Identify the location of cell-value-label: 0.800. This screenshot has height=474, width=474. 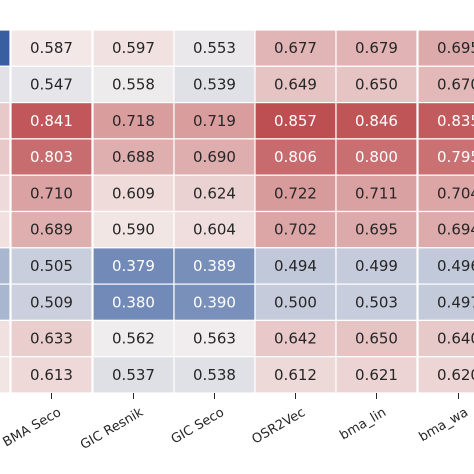
(376, 157).